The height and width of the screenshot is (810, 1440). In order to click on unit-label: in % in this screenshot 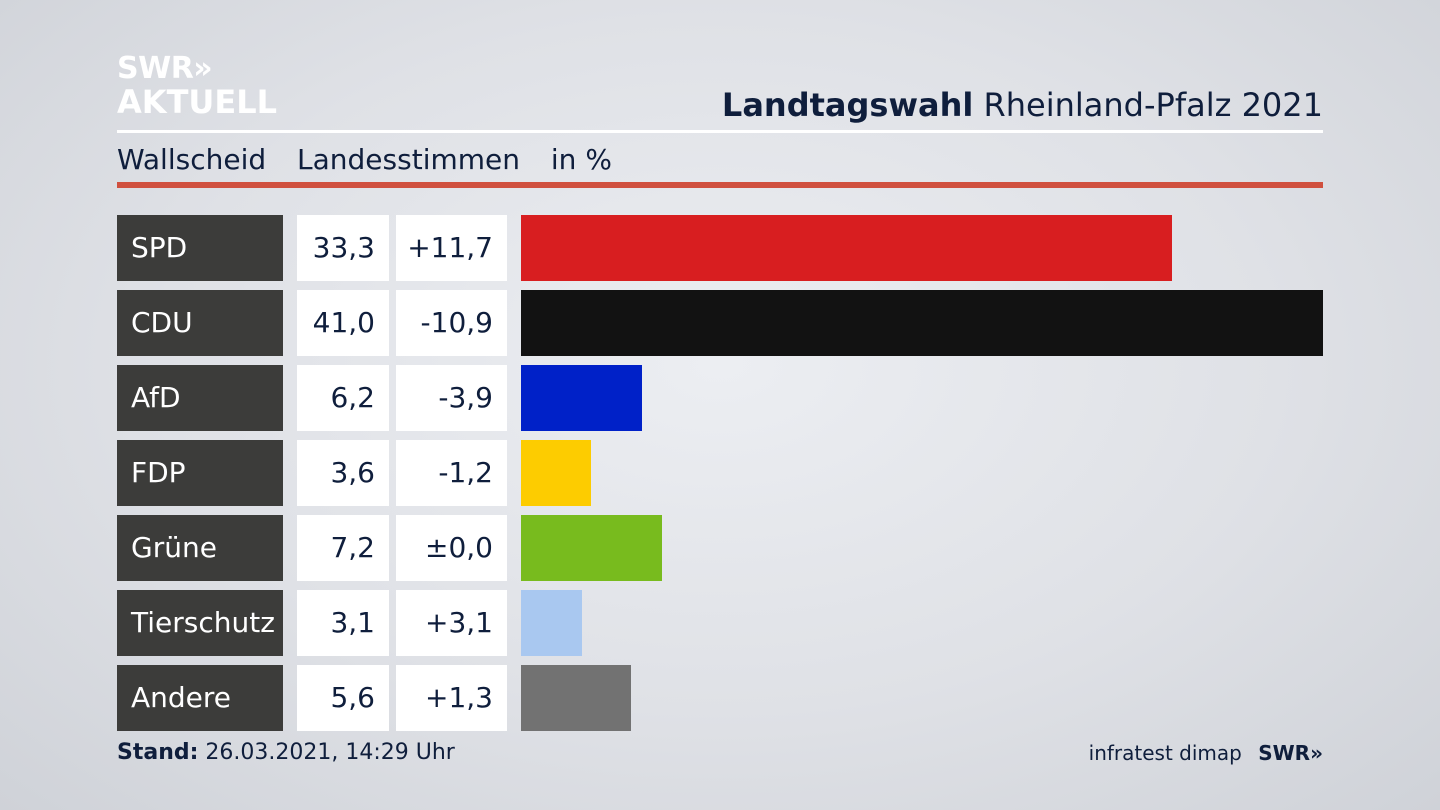, I will do `click(581, 159)`.